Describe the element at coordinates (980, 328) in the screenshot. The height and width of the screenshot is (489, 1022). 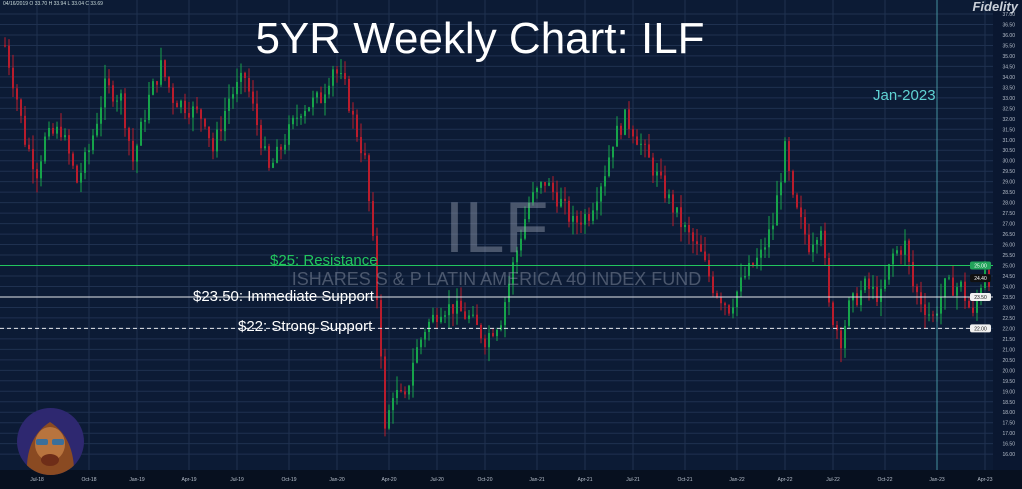
I see `level-axis-badge` at that location.